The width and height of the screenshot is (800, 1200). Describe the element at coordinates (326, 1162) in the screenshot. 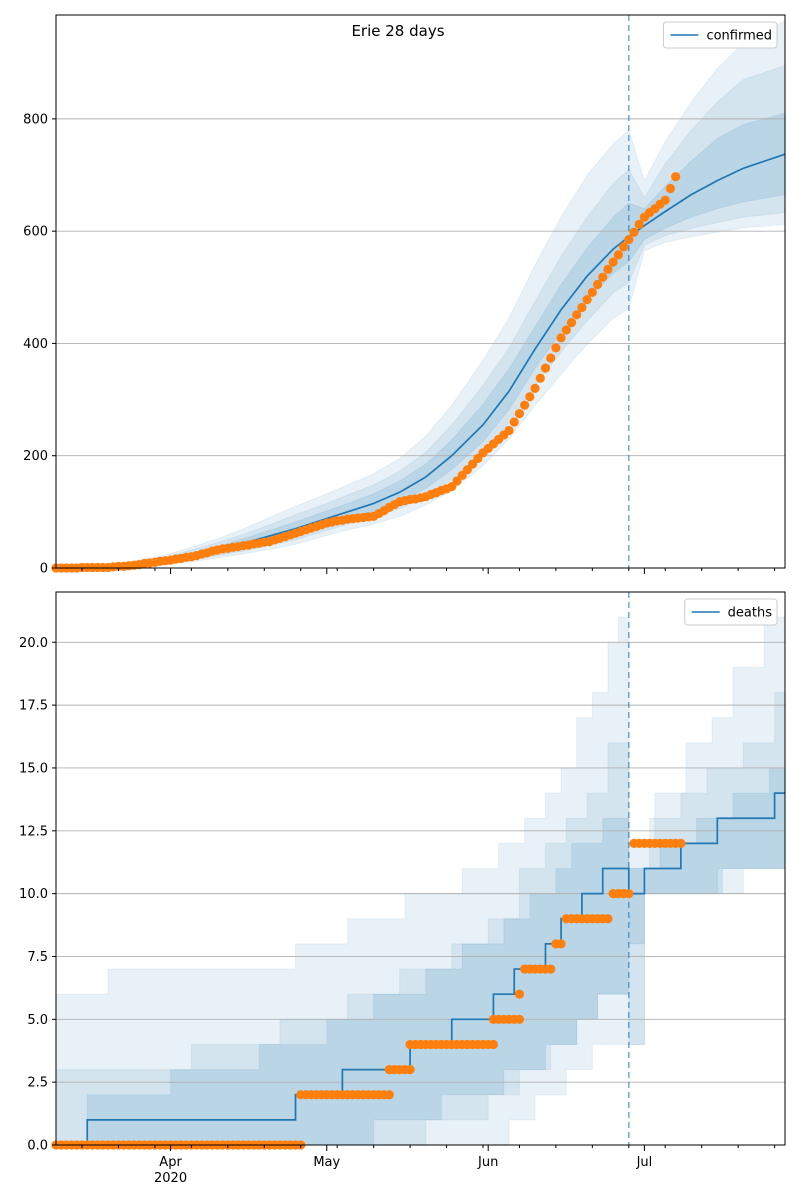

I see `x-tick-label: May` at that location.